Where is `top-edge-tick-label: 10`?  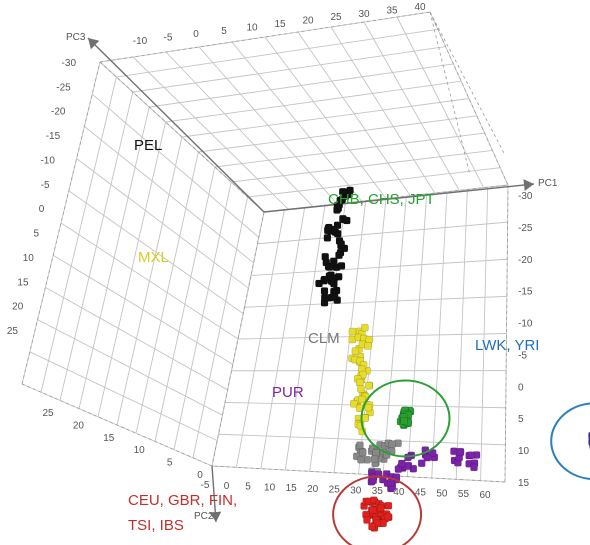
top-edge-tick-label: 10 is located at coordinates (252, 27).